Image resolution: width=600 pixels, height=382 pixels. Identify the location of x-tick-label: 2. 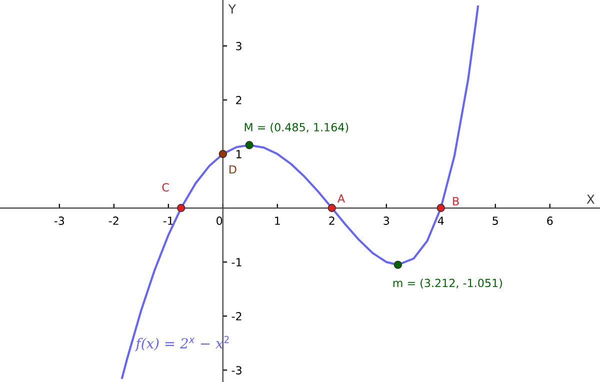
(331, 220).